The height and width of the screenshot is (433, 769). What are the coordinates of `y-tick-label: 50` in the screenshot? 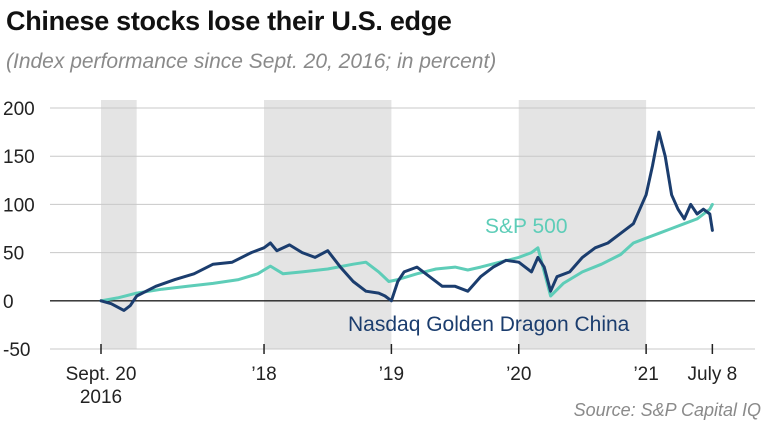 It's located at (13, 254).